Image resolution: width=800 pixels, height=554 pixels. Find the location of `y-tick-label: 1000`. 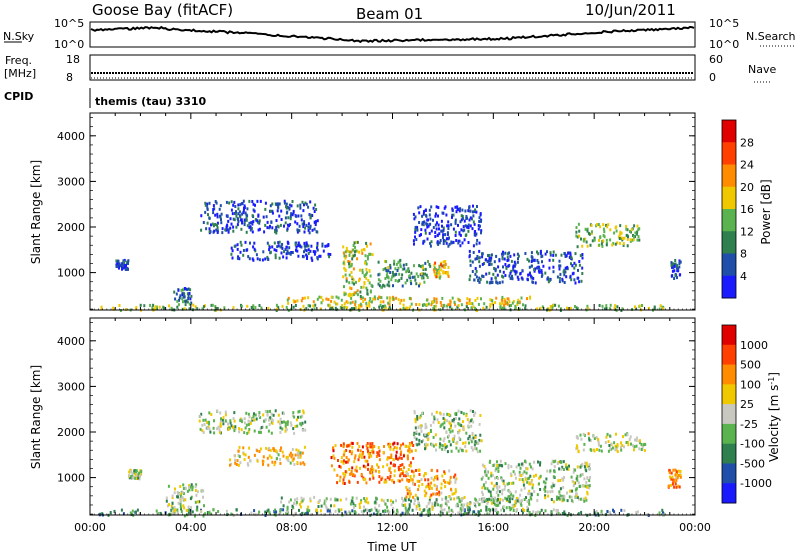

y-tick-label: 1000 is located at coordinates (71, 478).